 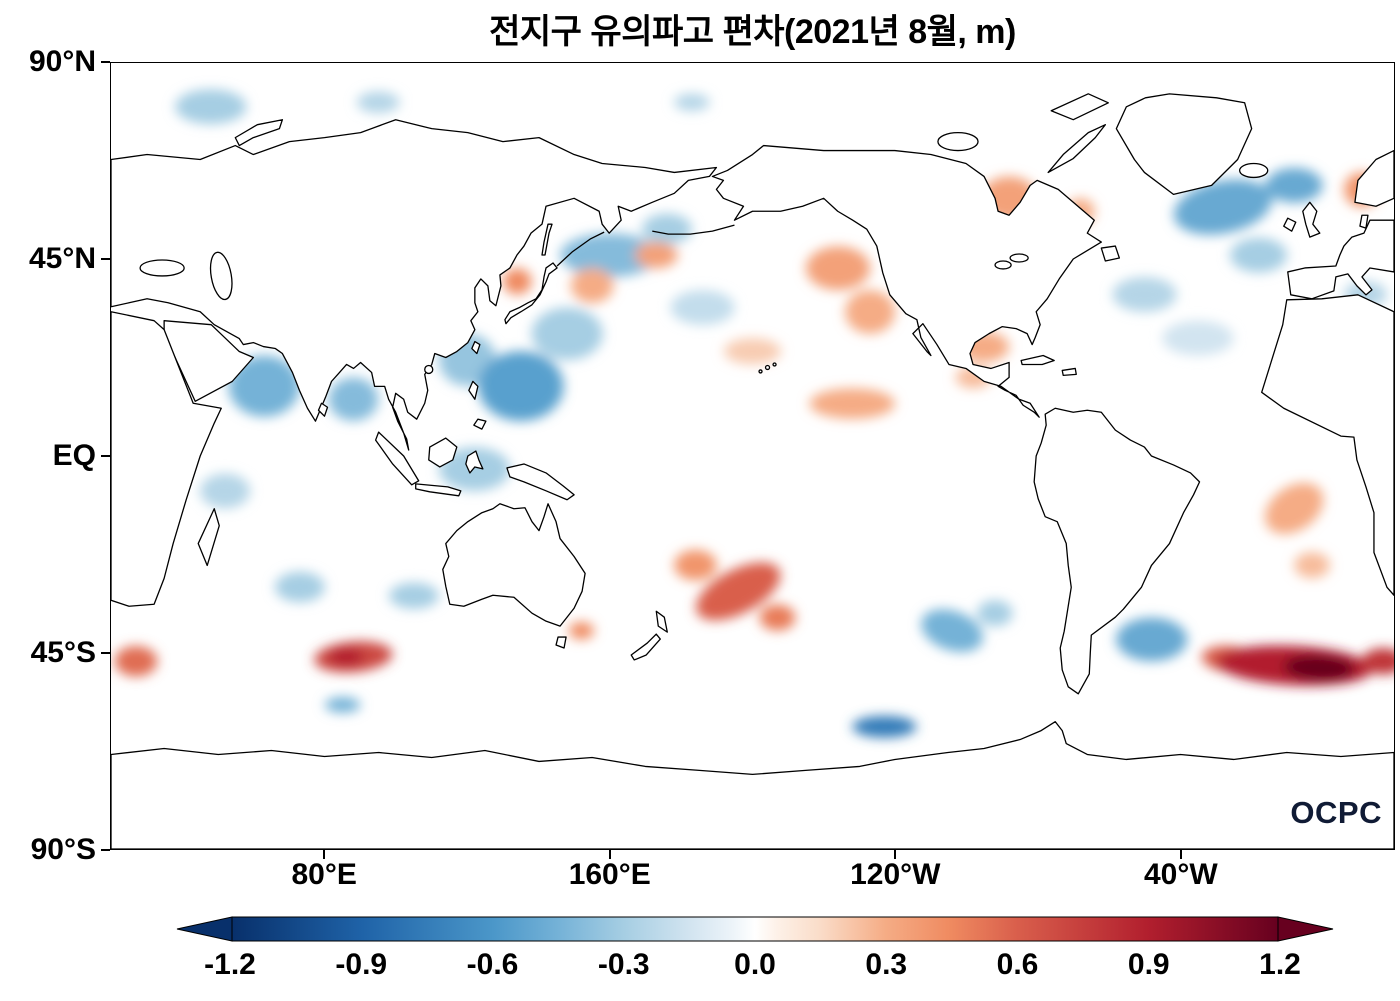 I want to click on coastline-eurasia, so click(x=414, y=285).